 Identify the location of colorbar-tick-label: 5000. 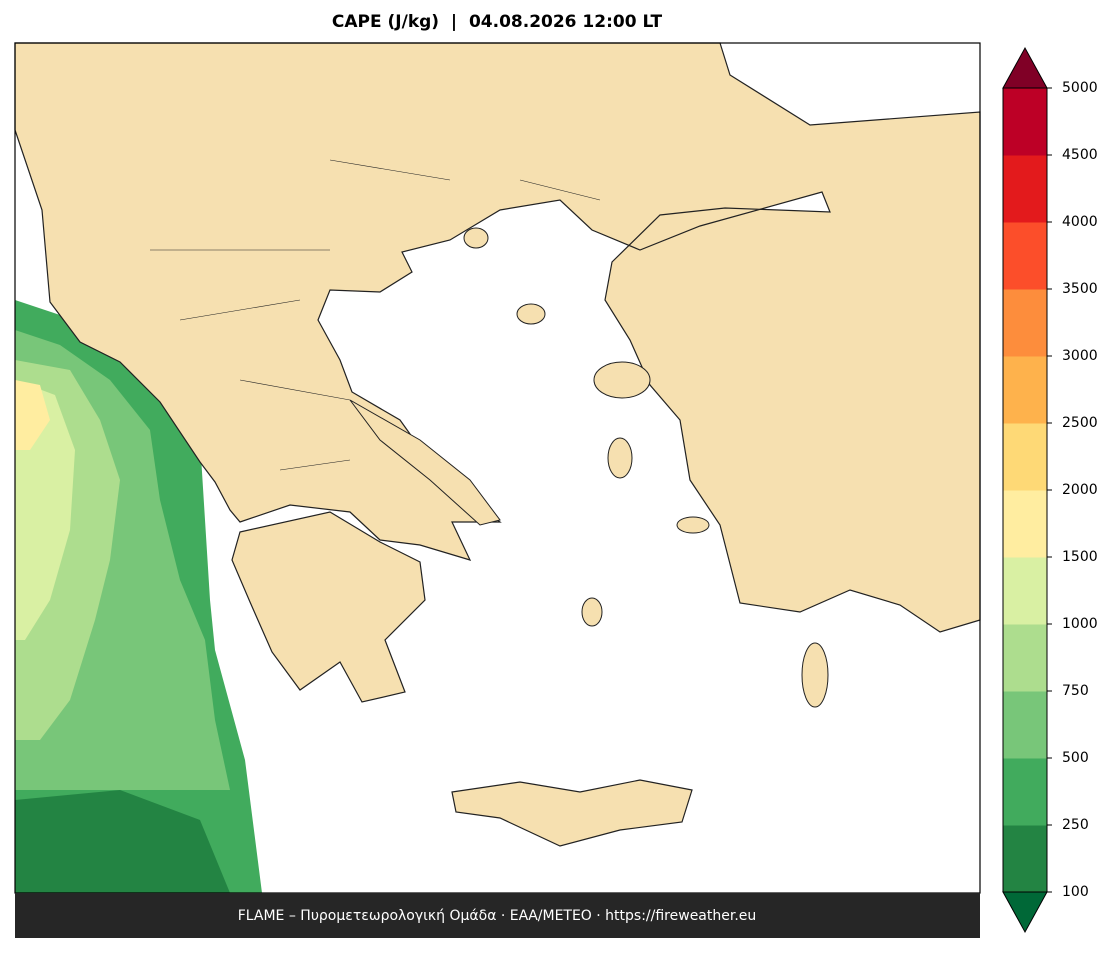
(1080, 88).